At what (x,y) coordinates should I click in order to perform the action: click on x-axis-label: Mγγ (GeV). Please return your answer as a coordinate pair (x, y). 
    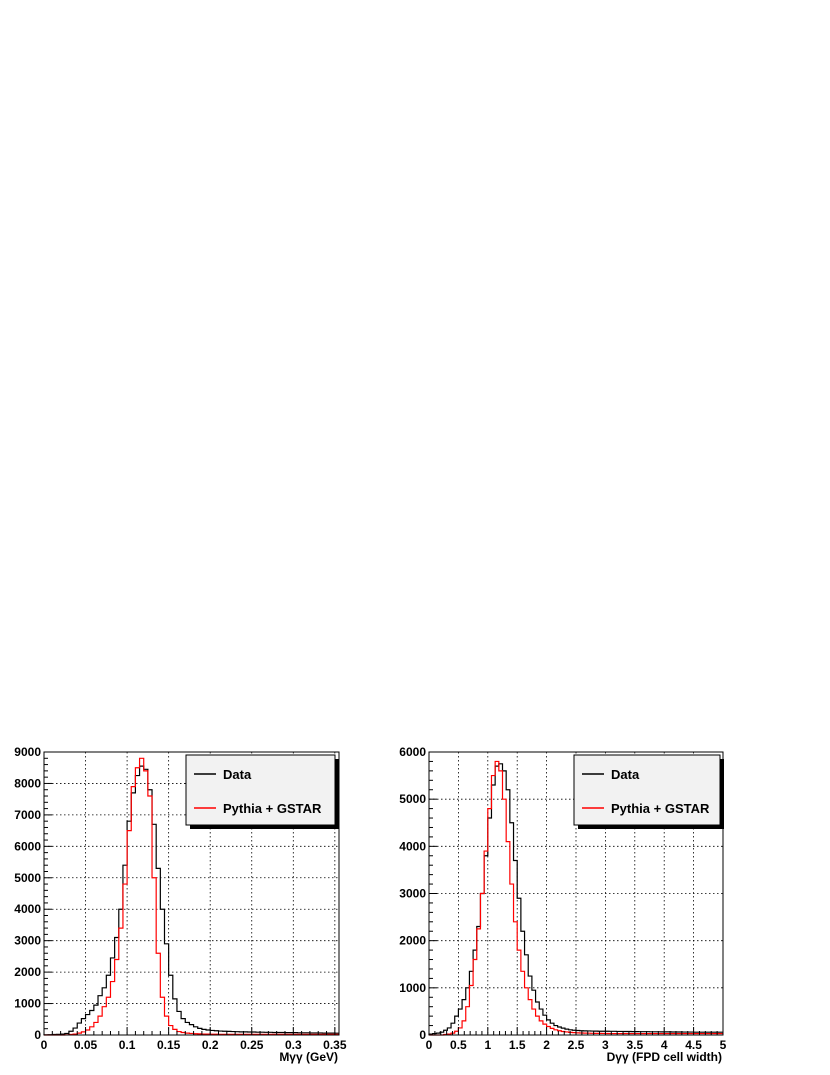
    Looking at the image, I should click on (308, 1057).